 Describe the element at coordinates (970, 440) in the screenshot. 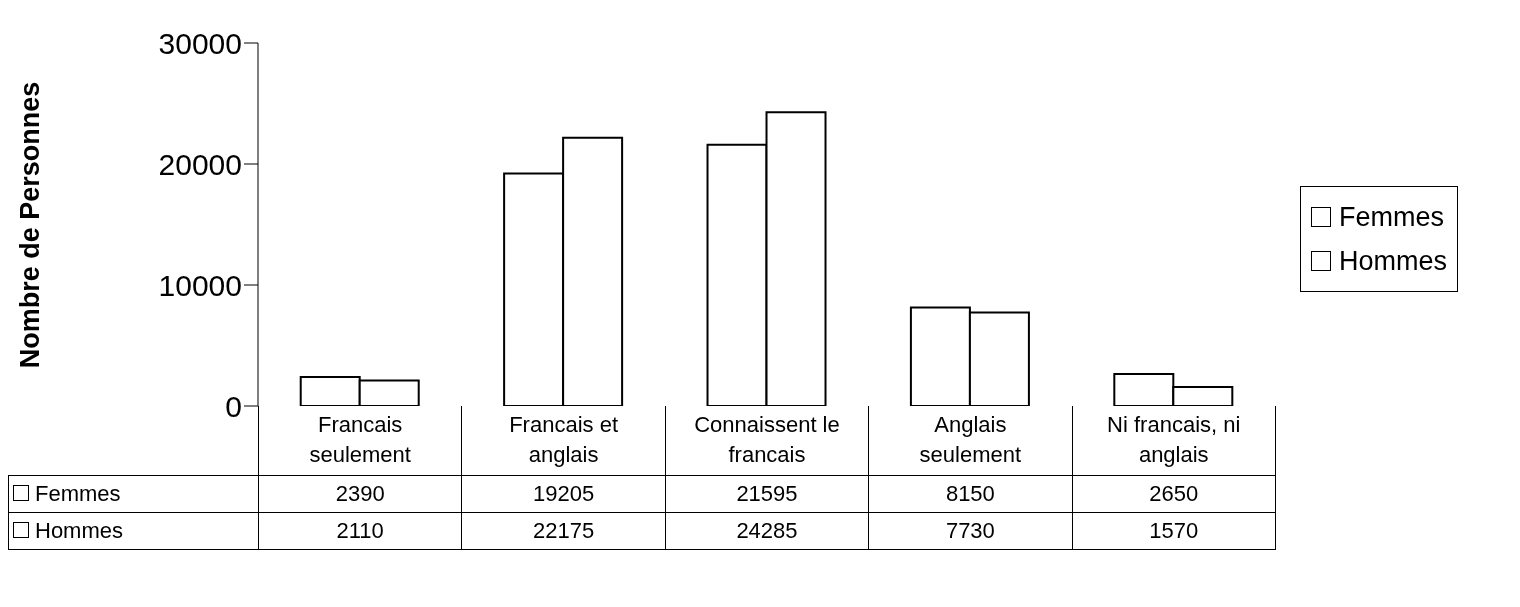

I see `x-tick-label: Anglais seulement` at that location.